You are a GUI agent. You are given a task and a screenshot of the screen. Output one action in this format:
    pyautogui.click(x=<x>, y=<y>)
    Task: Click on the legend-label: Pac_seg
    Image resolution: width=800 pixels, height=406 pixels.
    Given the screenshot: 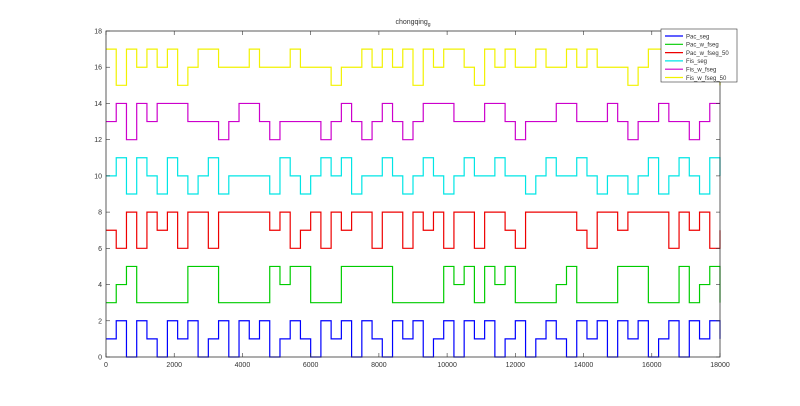 What is the action you would take?
    pyautogui.click(x=697, y=37)
    